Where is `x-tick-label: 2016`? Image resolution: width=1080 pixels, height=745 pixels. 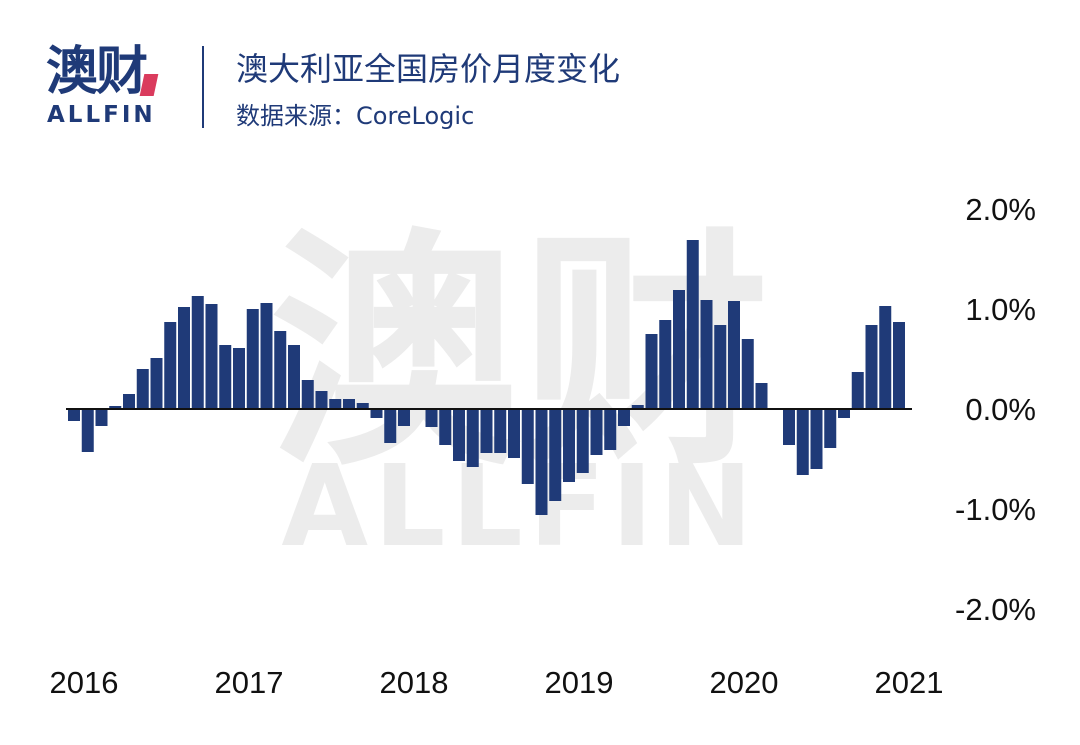 x-tick-label: 2016 is located at coordinates (84, 682).